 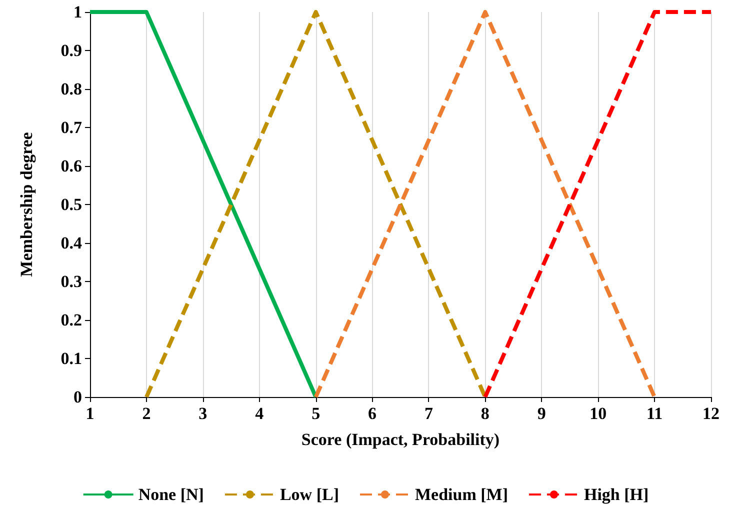 What do you see at coordinates (616, 494) in the screenshot?
I see `legend-label: High [H]` at bounding box center [616, 494].